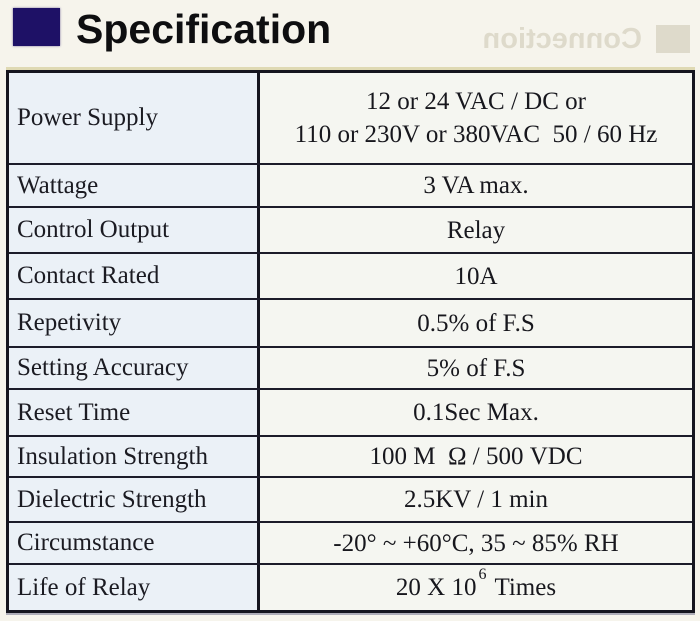 This screenshot has height=621, width=700. What do you see at coordinates (482, 574) in the screenshot?
I see `value-superscript: 6` at bounding box center [482, 574].